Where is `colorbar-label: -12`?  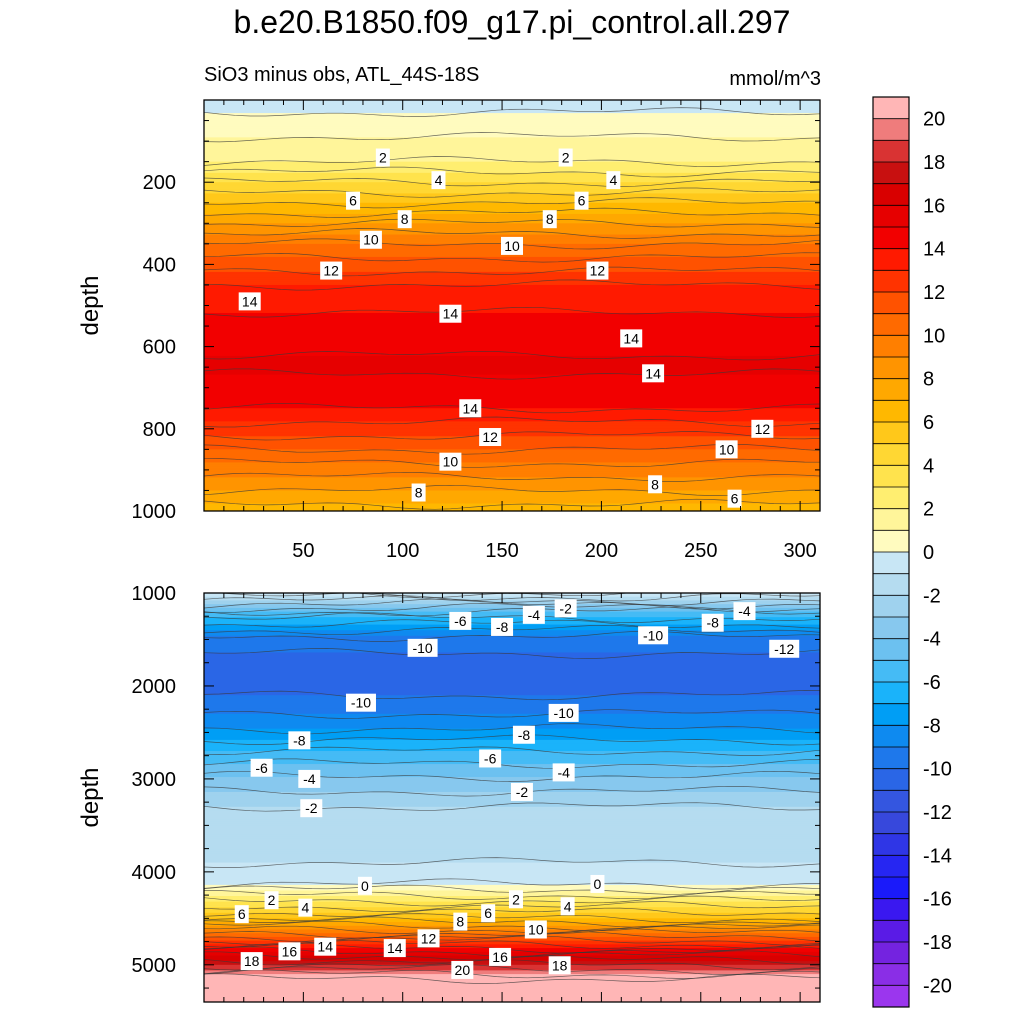 colorbar-label: -12 is located at coordinates (937, 813).